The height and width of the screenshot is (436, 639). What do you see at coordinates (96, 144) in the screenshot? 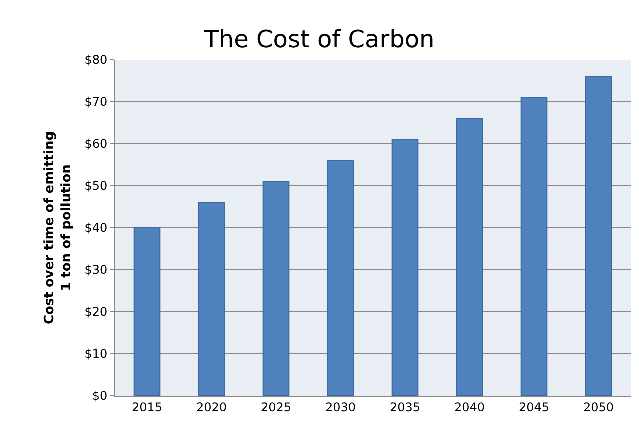
I see `y-tick-label: $60` at bounding box center [96, 144].